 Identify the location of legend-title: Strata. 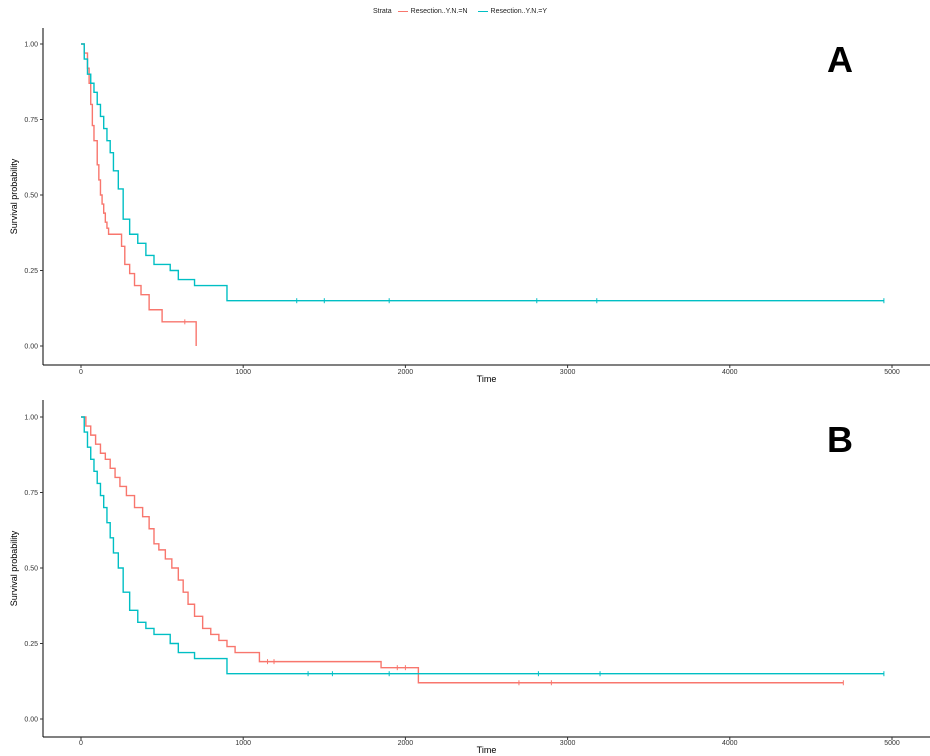
(382, 11).